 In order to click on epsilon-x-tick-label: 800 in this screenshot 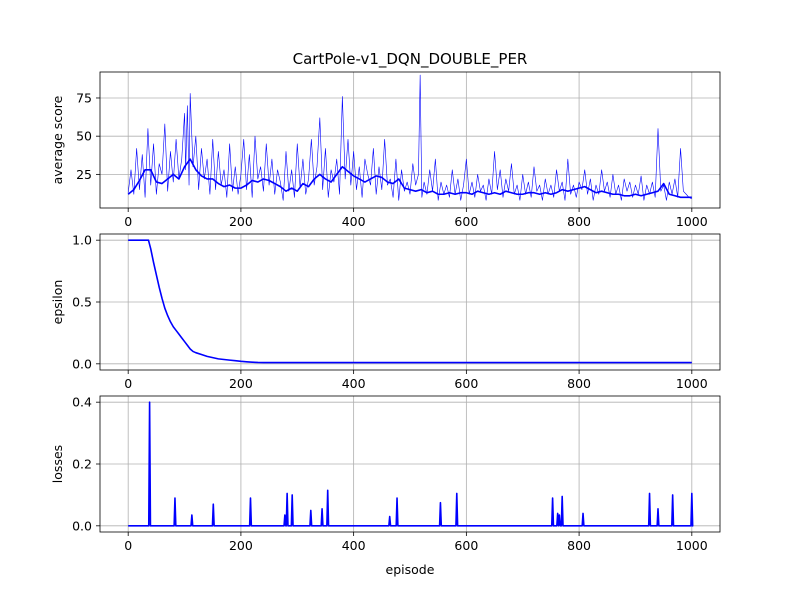, I will do `click(579, 383)`.